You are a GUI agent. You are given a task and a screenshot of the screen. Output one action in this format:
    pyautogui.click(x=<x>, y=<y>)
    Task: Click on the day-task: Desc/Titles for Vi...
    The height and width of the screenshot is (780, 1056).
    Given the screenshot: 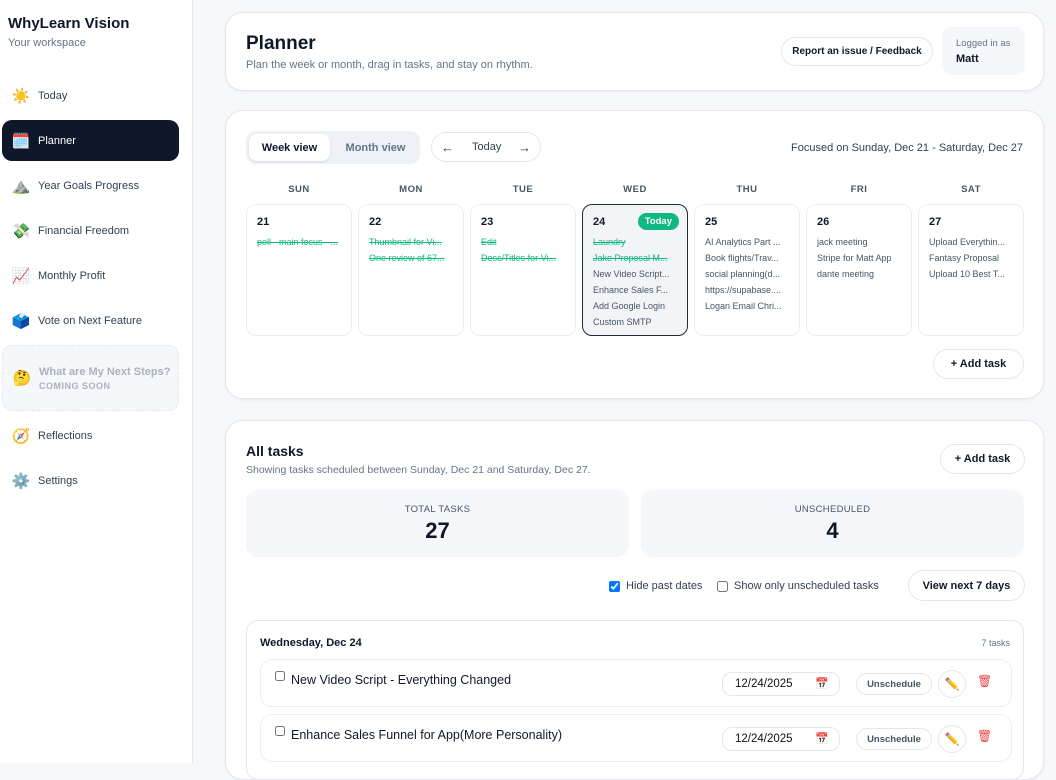 What is the action you would take?
    pyautogui.click(x=519, y=258)
    